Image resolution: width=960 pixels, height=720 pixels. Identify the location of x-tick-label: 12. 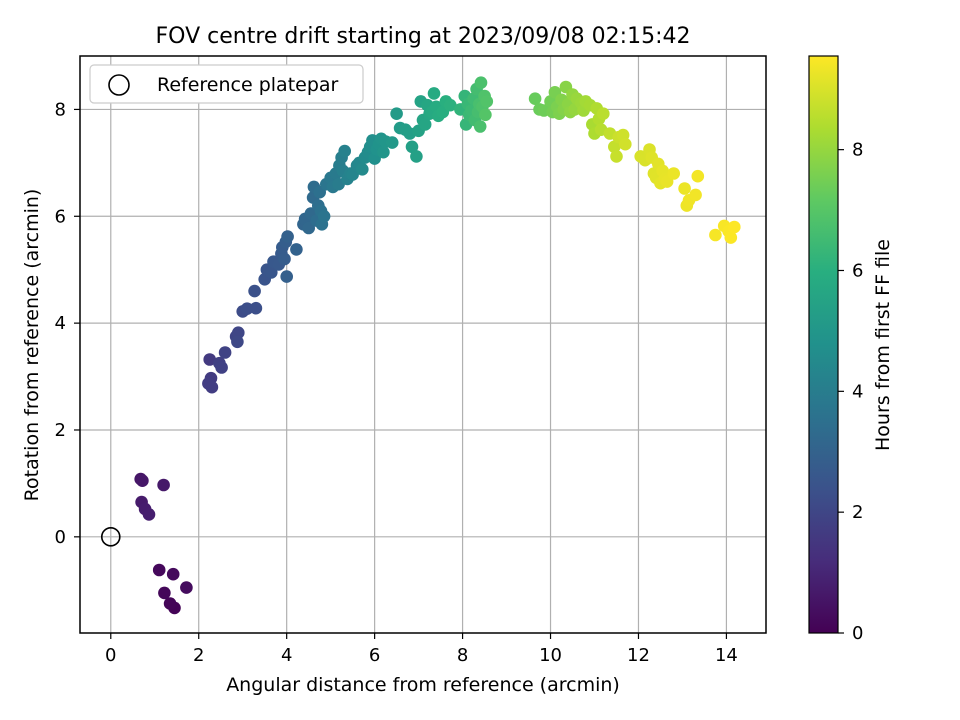
(638, 655).